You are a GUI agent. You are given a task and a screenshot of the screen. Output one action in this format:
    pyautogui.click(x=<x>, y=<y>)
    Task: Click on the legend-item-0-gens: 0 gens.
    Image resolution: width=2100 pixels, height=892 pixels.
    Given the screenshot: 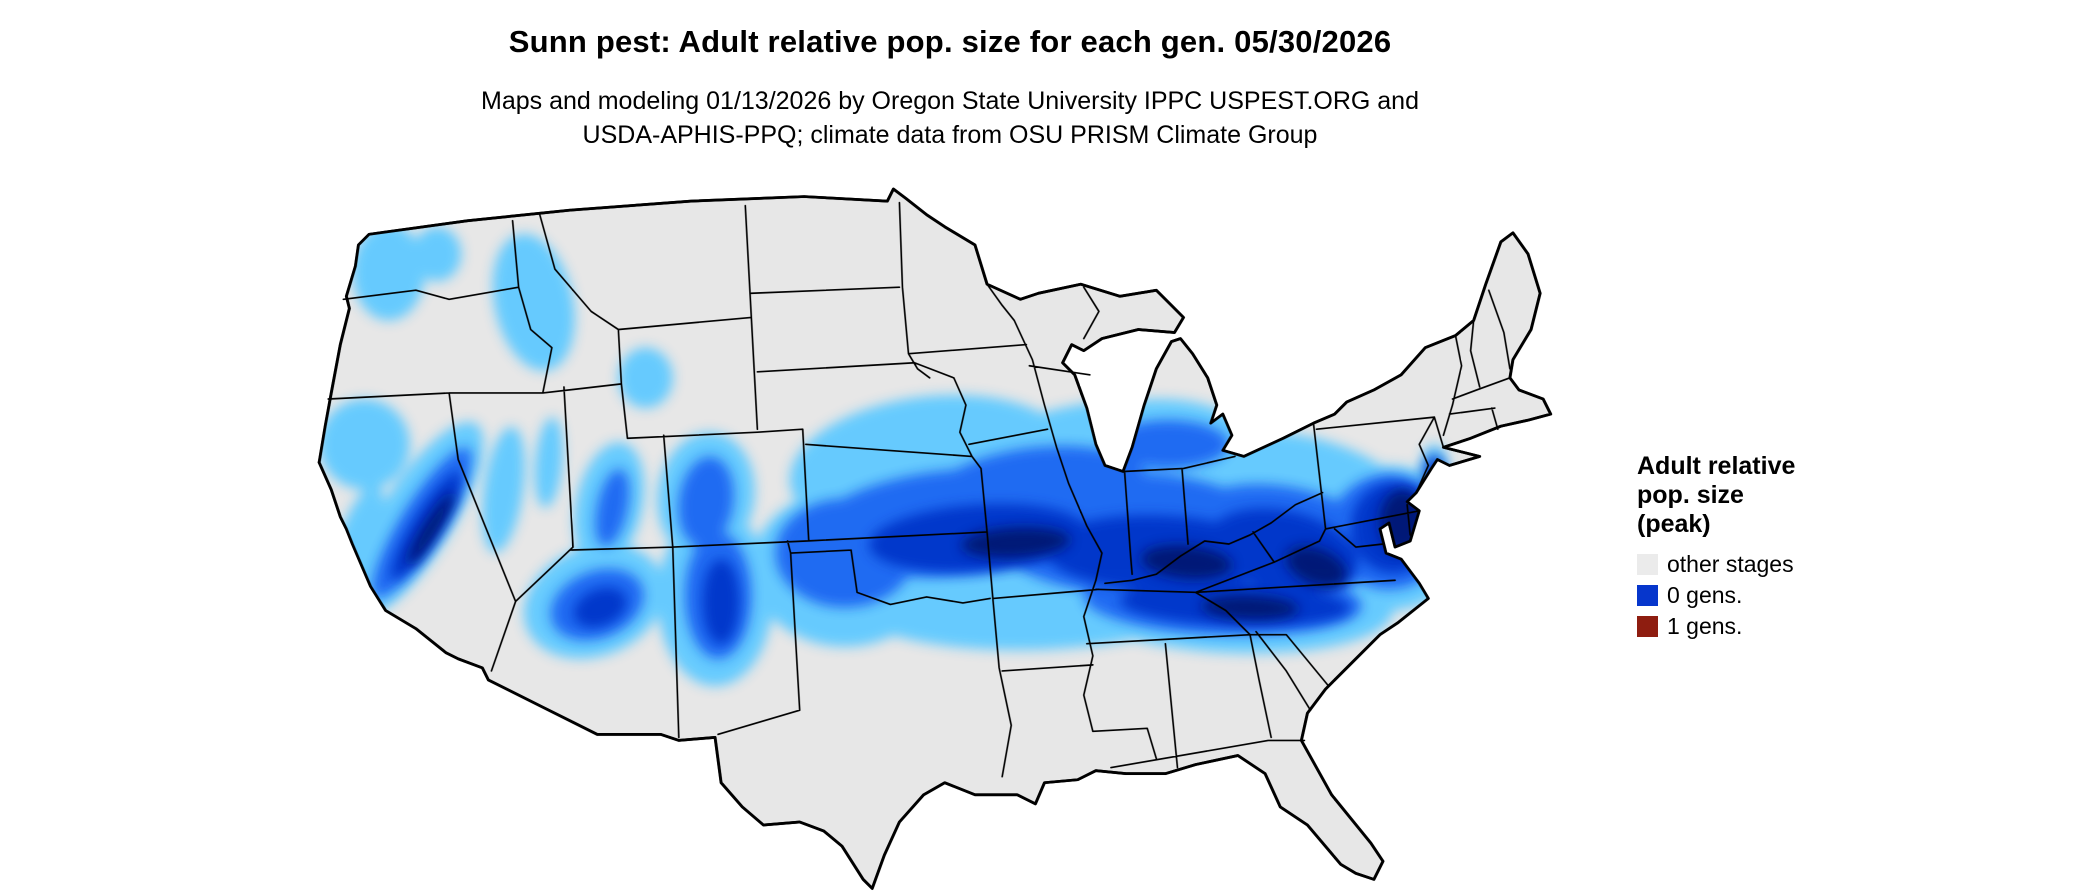 What is the action you would take?
    pyautogui.click(x=1787, y=595)
    